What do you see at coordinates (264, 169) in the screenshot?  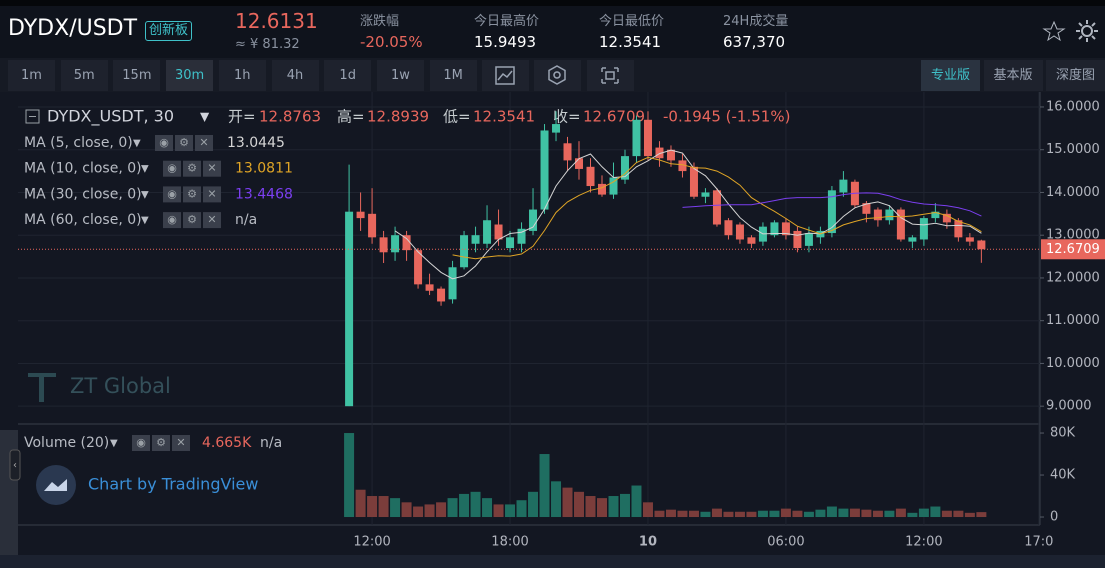 I see `ma-legend-value: 13.0811` at bounding box center [264, 169].